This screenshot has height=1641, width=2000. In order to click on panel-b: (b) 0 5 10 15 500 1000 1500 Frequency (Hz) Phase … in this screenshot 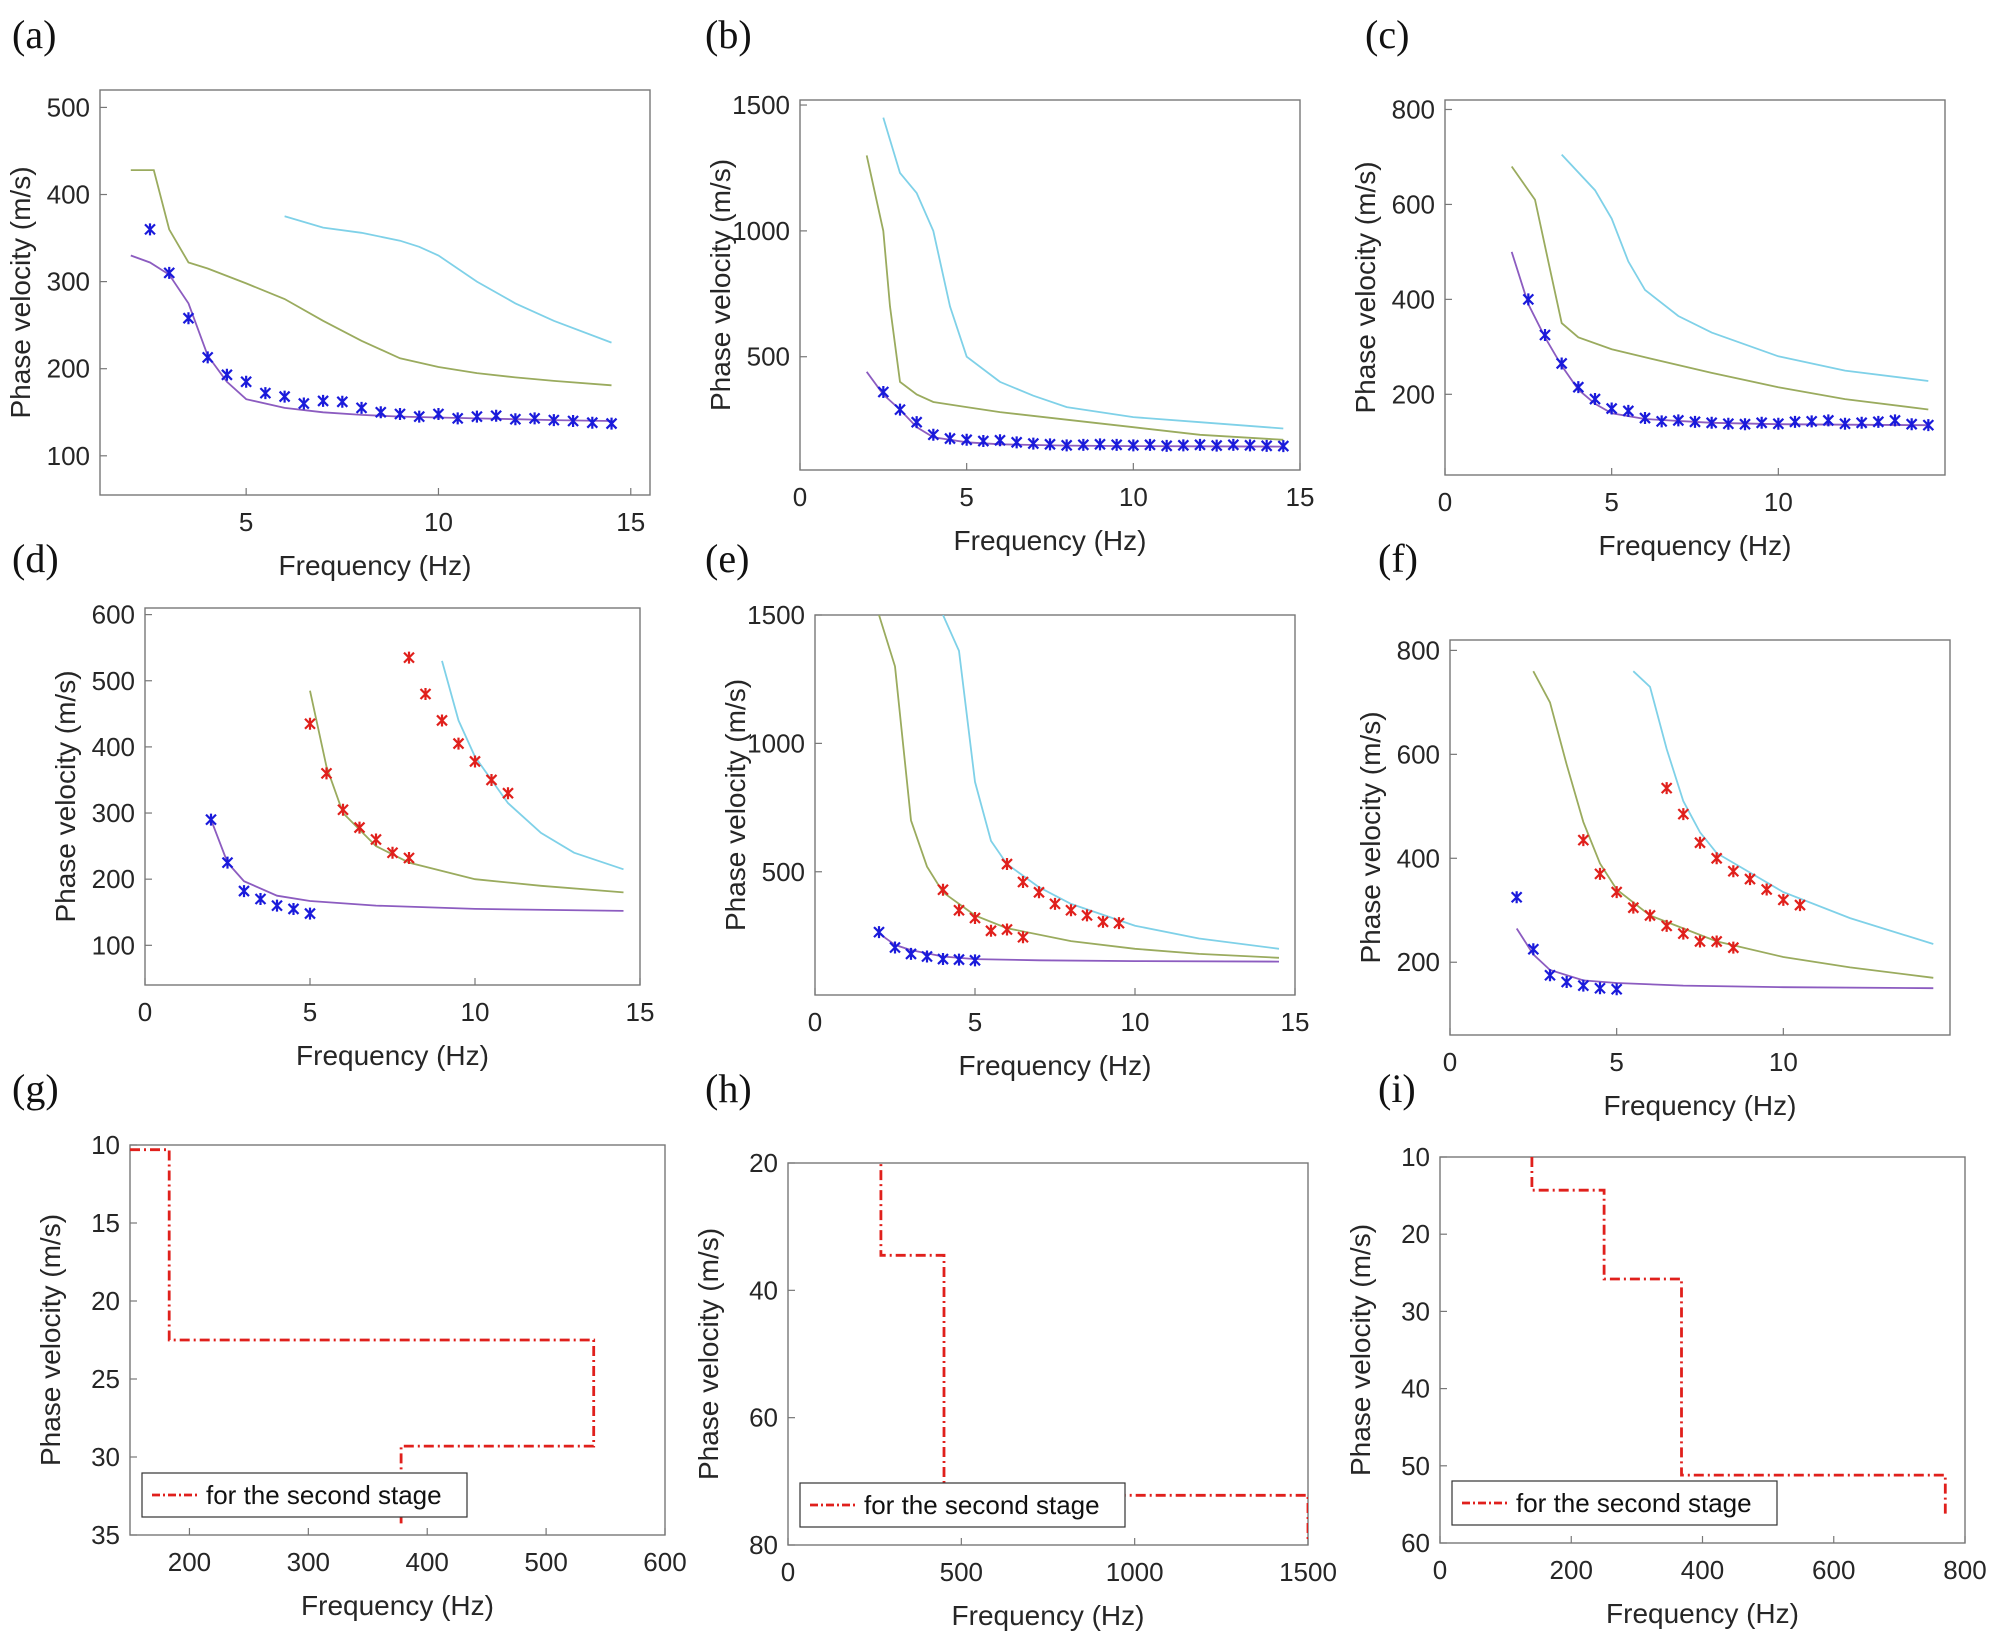, I will do `click(1009, 284)`.